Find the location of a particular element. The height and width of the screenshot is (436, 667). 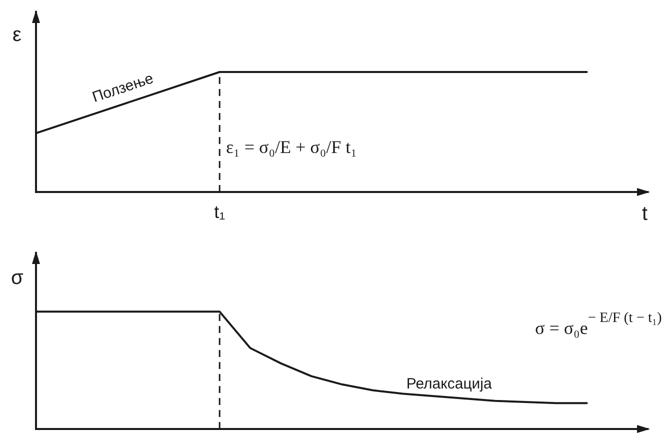

y-axis-title: ε is located at coordinates (17, 35).